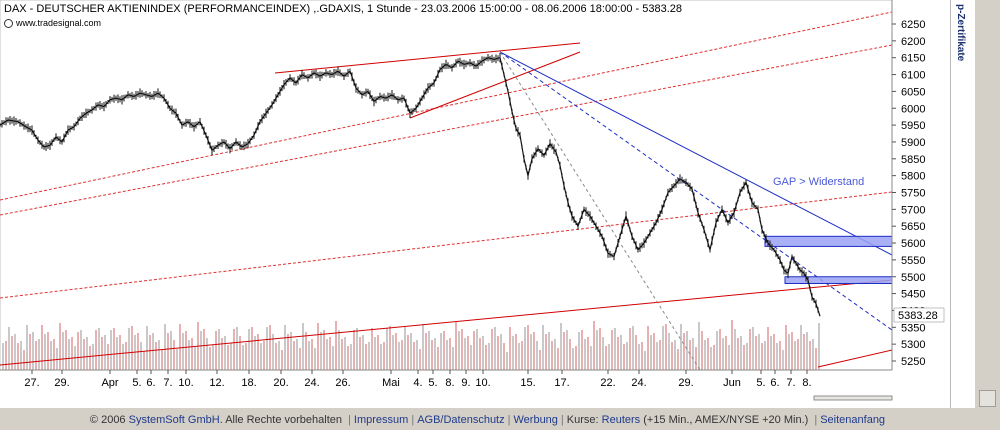 The image size is (1000, 430). Describe the element at coordinates (391, 383) in the screenshot. I see `x-tick-label: Mai` at that location.